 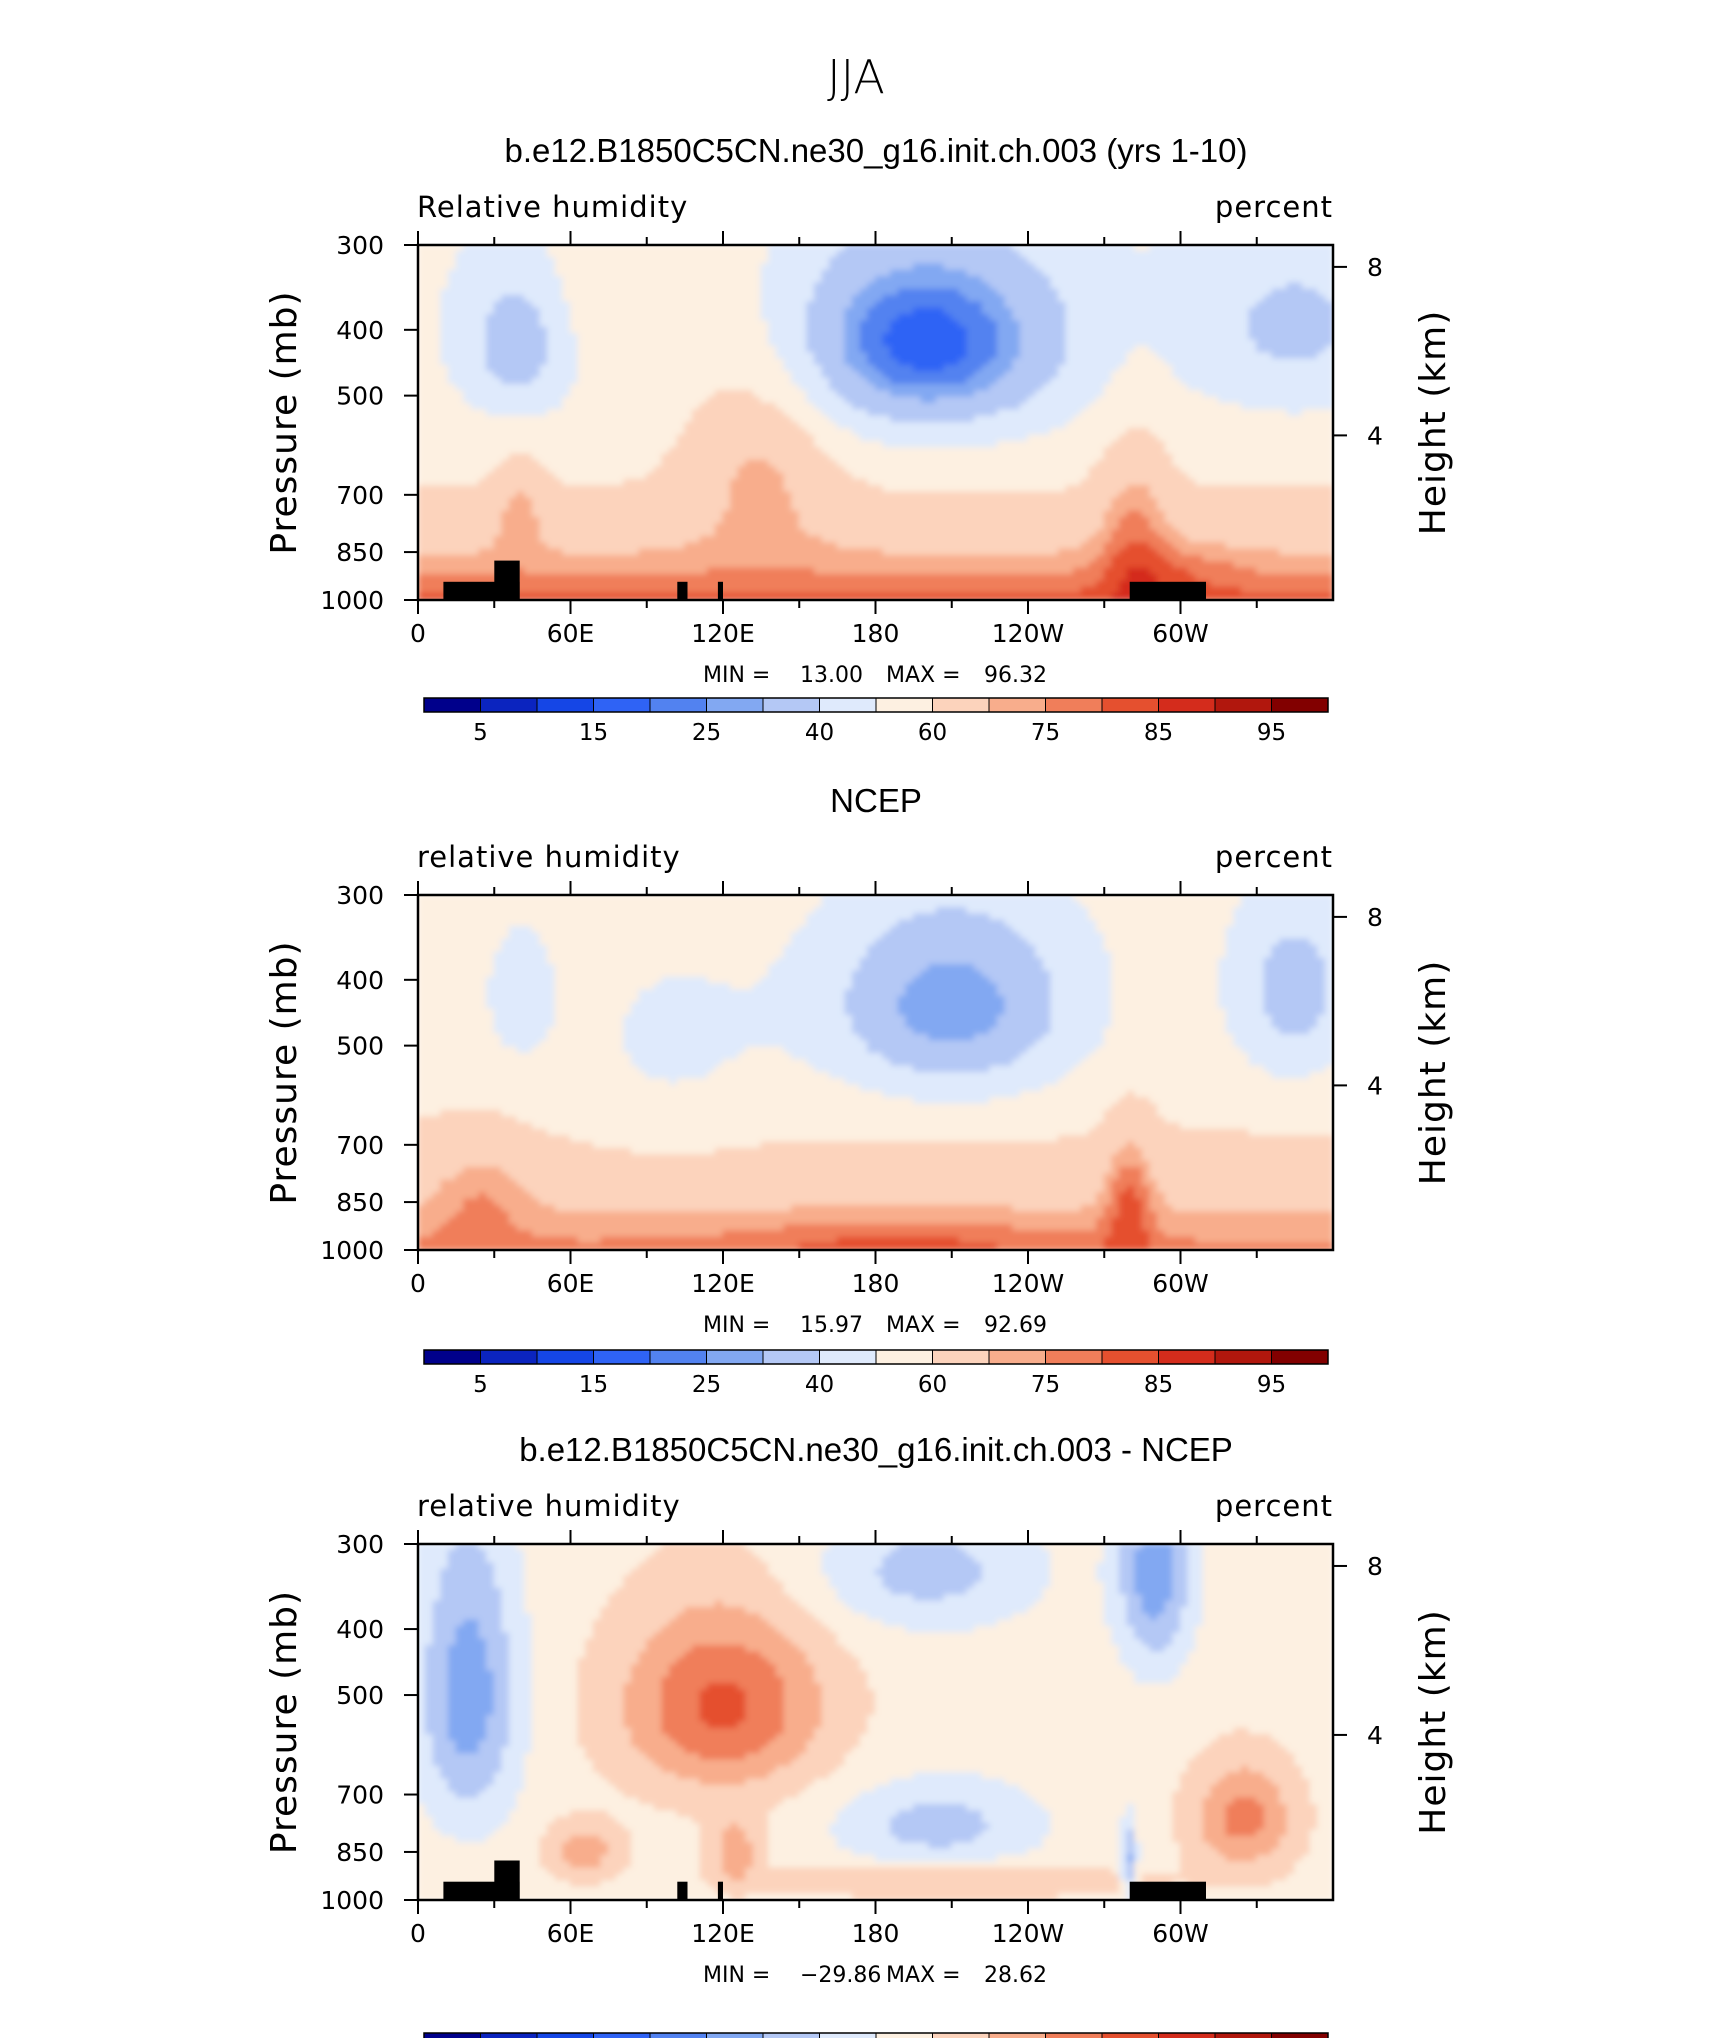 I want to click on colorbar: −50−40−30−20−15−10−505101520304050, so click(x=876, y=2035).